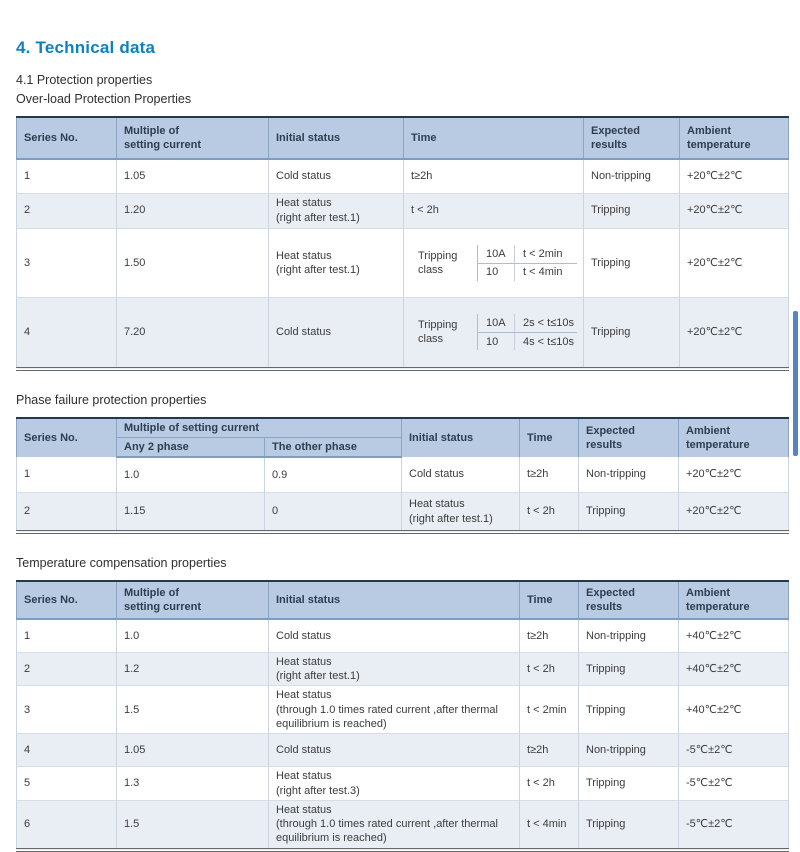 The image size is (800, 852). What do you see at coordinates (104, 99) in the screenshot?
I see `overload-table-caption: Over-load Protection Properties` at bounding box center [104, 99].